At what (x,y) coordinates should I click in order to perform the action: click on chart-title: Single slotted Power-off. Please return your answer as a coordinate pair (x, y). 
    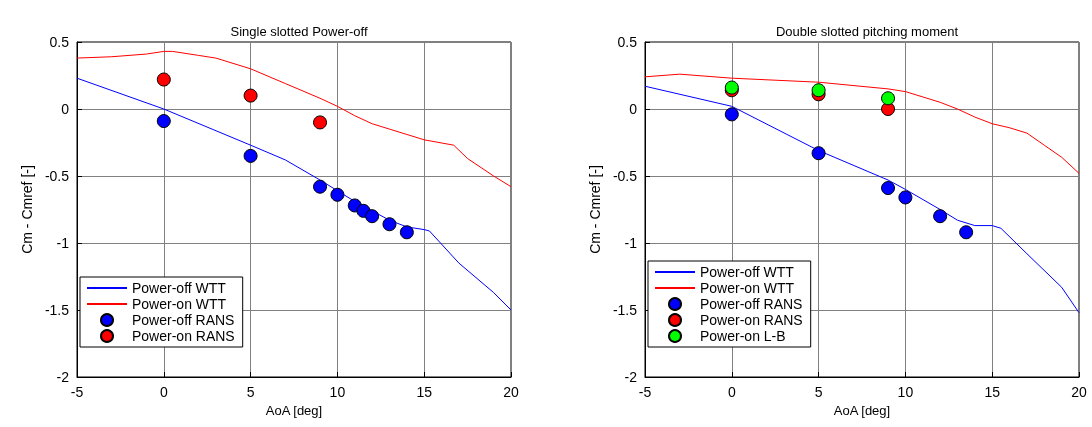
    Looking at the image, I should click on (299, 31).